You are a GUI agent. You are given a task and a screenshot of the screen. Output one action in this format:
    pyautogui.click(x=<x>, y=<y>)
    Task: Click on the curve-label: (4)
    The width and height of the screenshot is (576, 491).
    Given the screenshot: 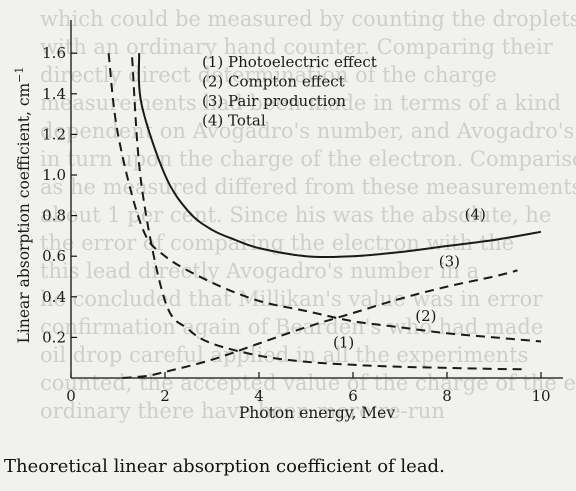 What is the action you would take?
    pyautogui.click(x=475, y=215)
    